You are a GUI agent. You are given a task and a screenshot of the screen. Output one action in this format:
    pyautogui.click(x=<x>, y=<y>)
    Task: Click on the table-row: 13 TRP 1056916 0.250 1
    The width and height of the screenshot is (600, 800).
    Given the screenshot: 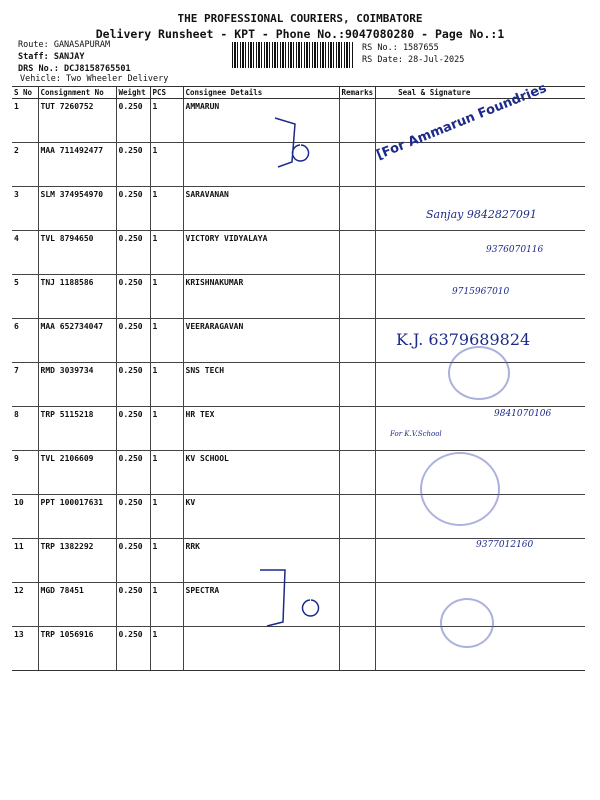 What is the action you would take?
    pyautogui.click(x=298, y=648)
    